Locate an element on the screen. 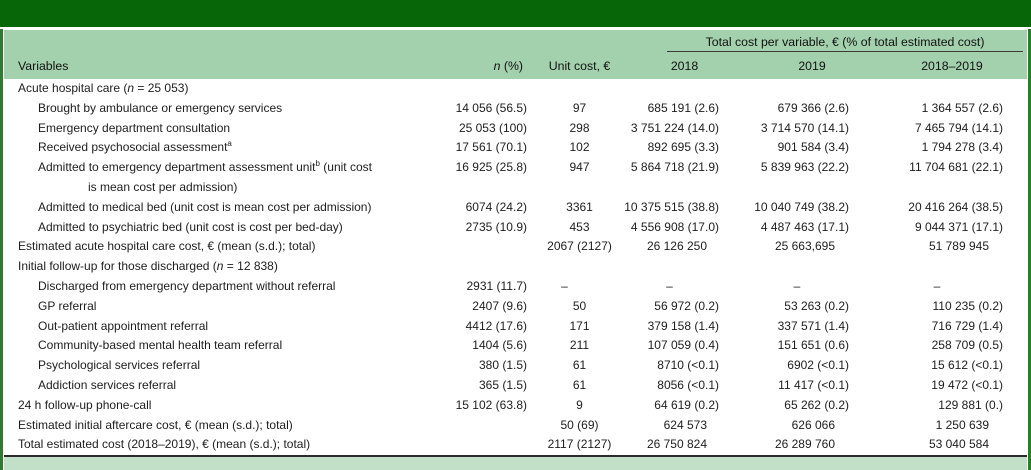 This screenshot has height=470, width=1031. cell-unit-cost: – is located at coordinates (564, 285).